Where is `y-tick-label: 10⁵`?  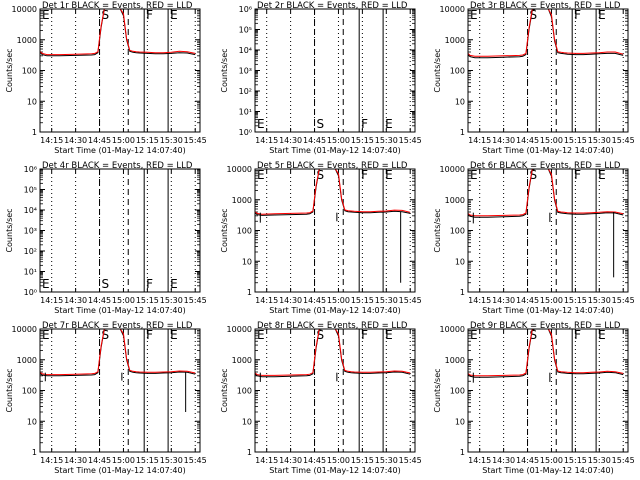
y-tick-label: 10⁵ is located at coordinates (30, 190).